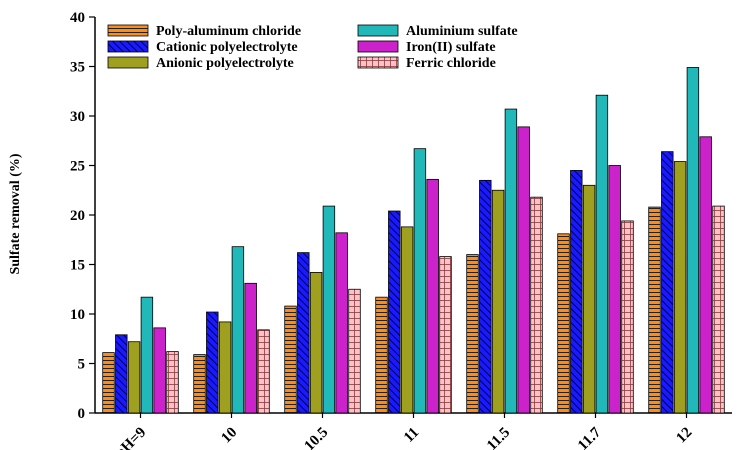 The height and width of the screenshot is (450, 741). I want to click on legend-label: Iron(II) sulfate, so click(451, 47).